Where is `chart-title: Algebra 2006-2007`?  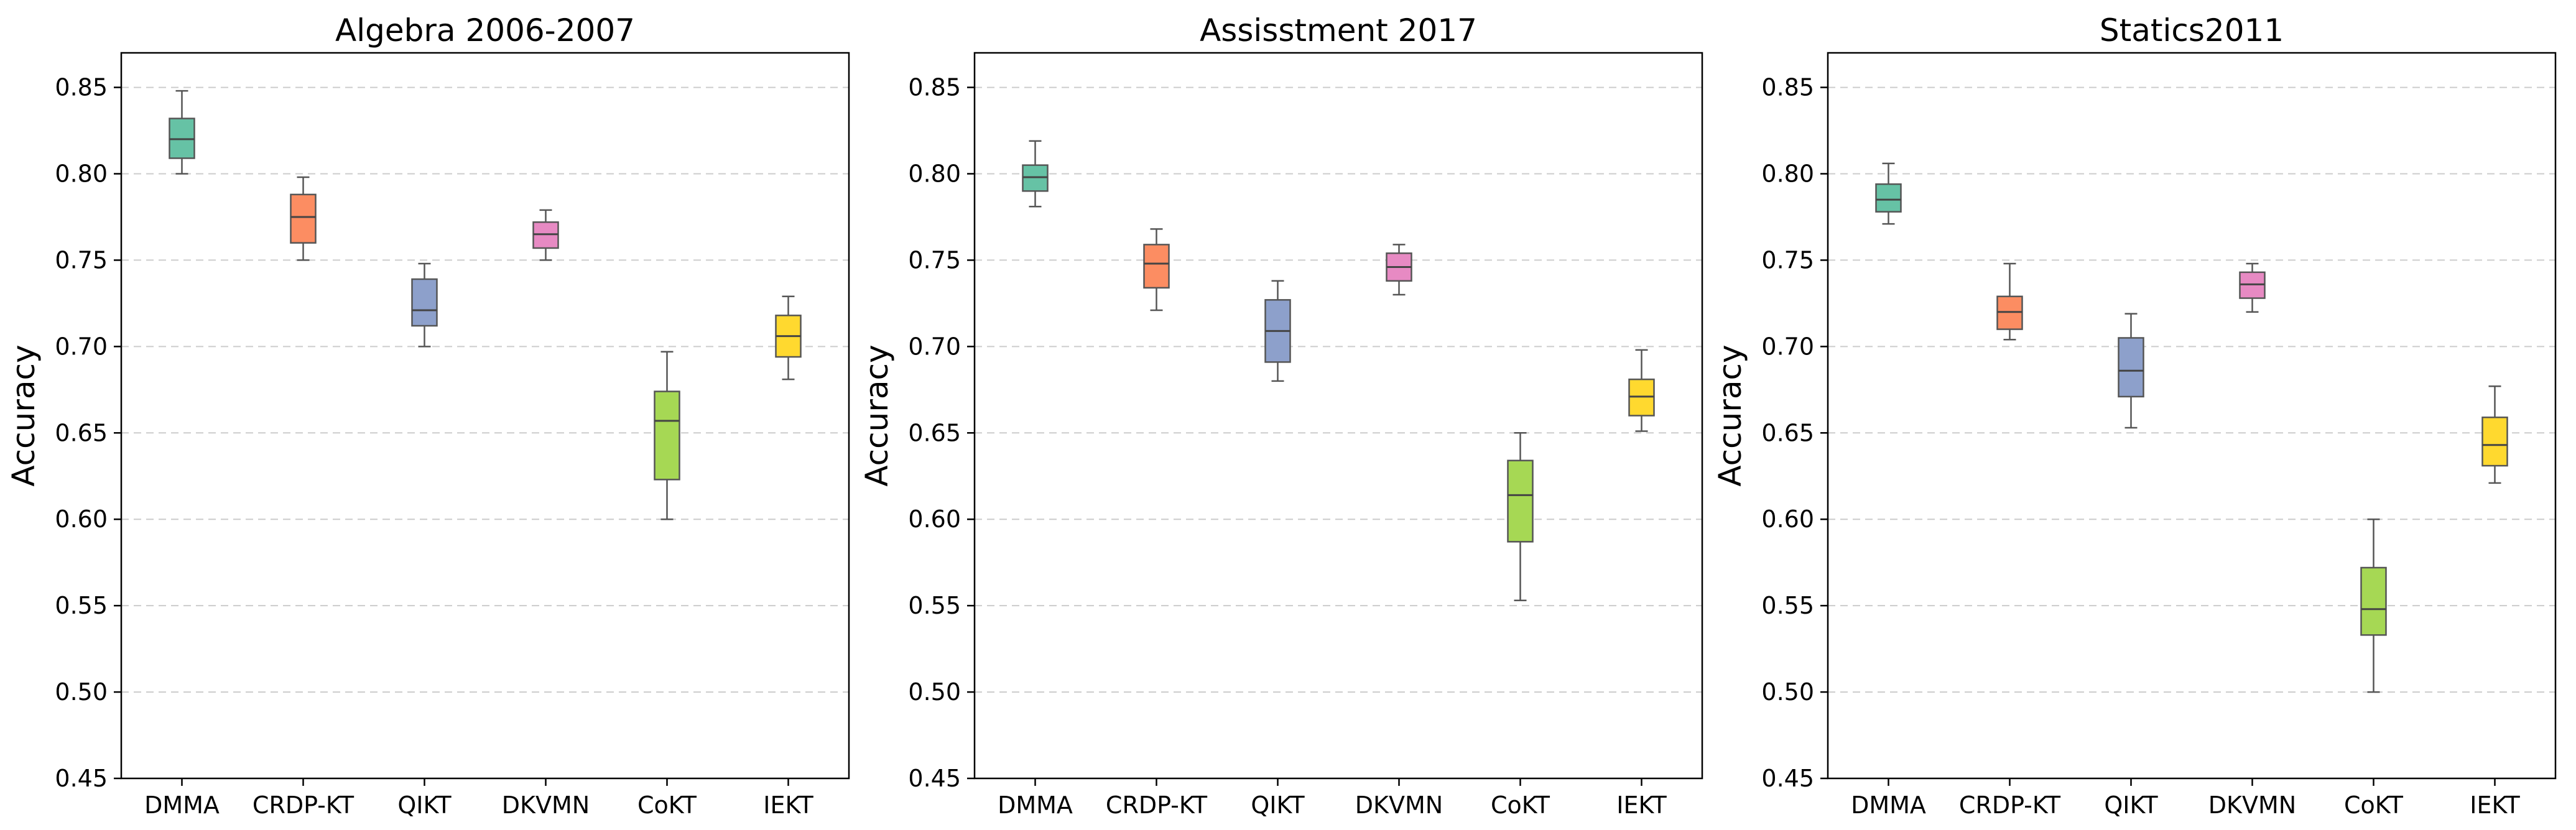
chart-title: Algebra 2006-2007 is located at coordinates (485, 30).